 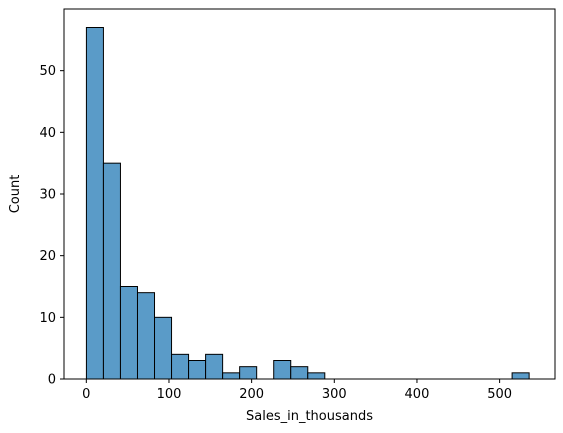 I want to click on y-tick-label: 0, so click(x=52, y=380).